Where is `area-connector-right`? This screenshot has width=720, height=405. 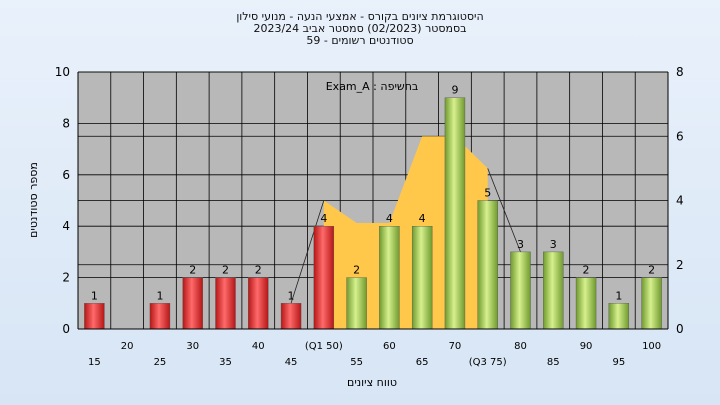 area-connector-right is located at coordinates (504, 210).